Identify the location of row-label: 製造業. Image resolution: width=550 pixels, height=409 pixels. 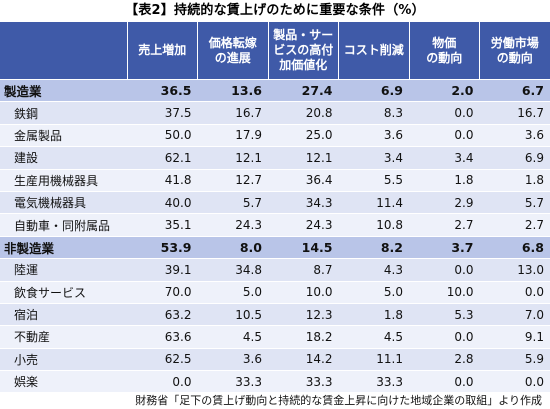
(63, 90).